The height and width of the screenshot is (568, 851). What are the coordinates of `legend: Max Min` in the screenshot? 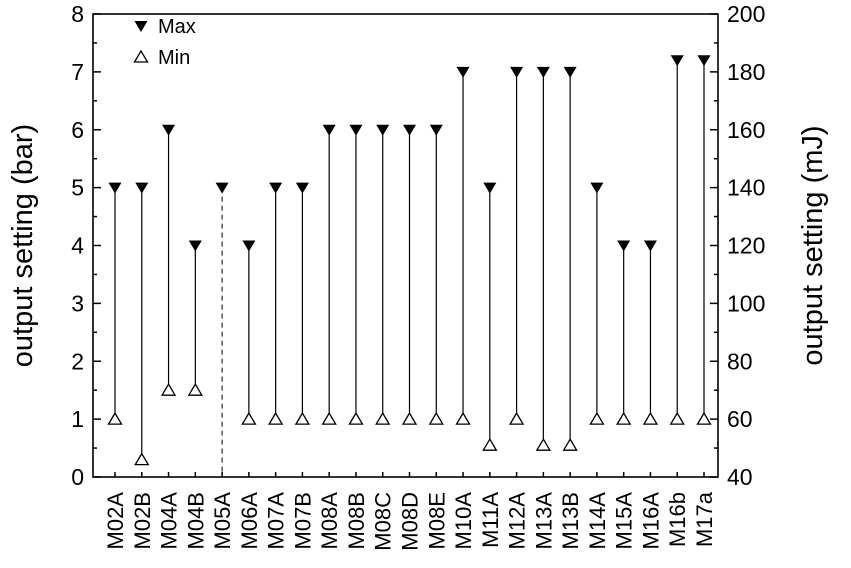 It's located at (164, 42).